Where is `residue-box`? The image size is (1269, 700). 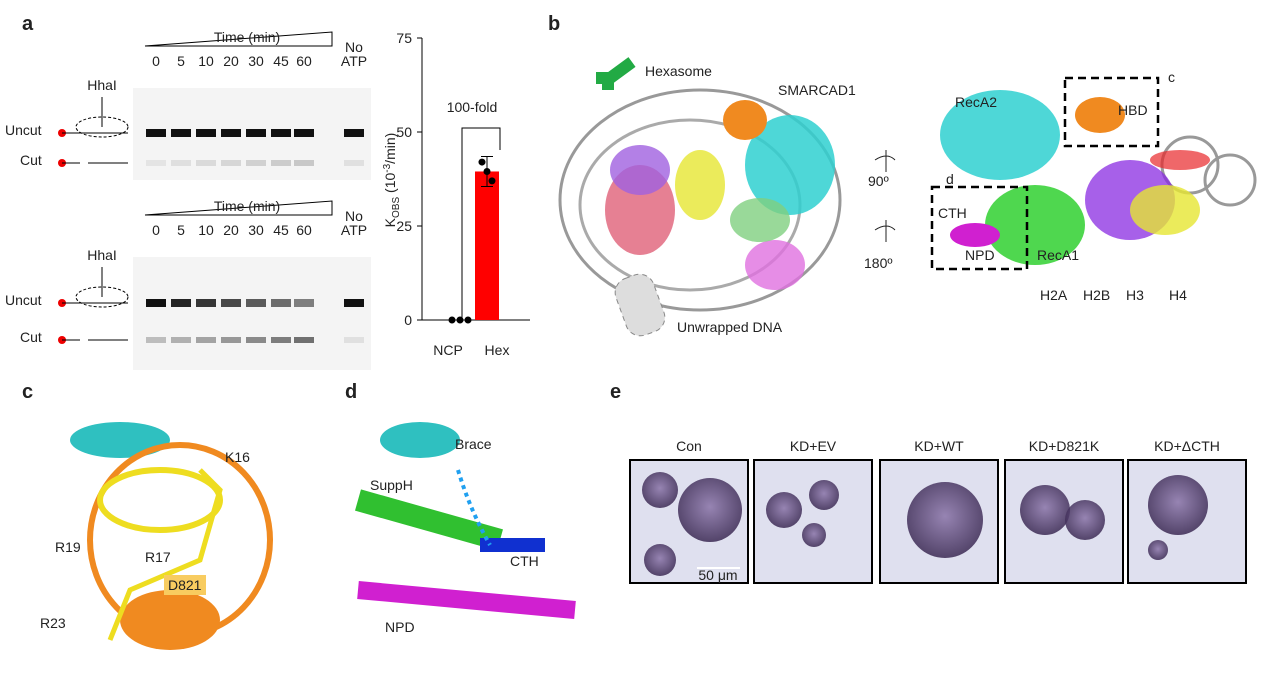
residue-box is located at coordinates (185, 585).